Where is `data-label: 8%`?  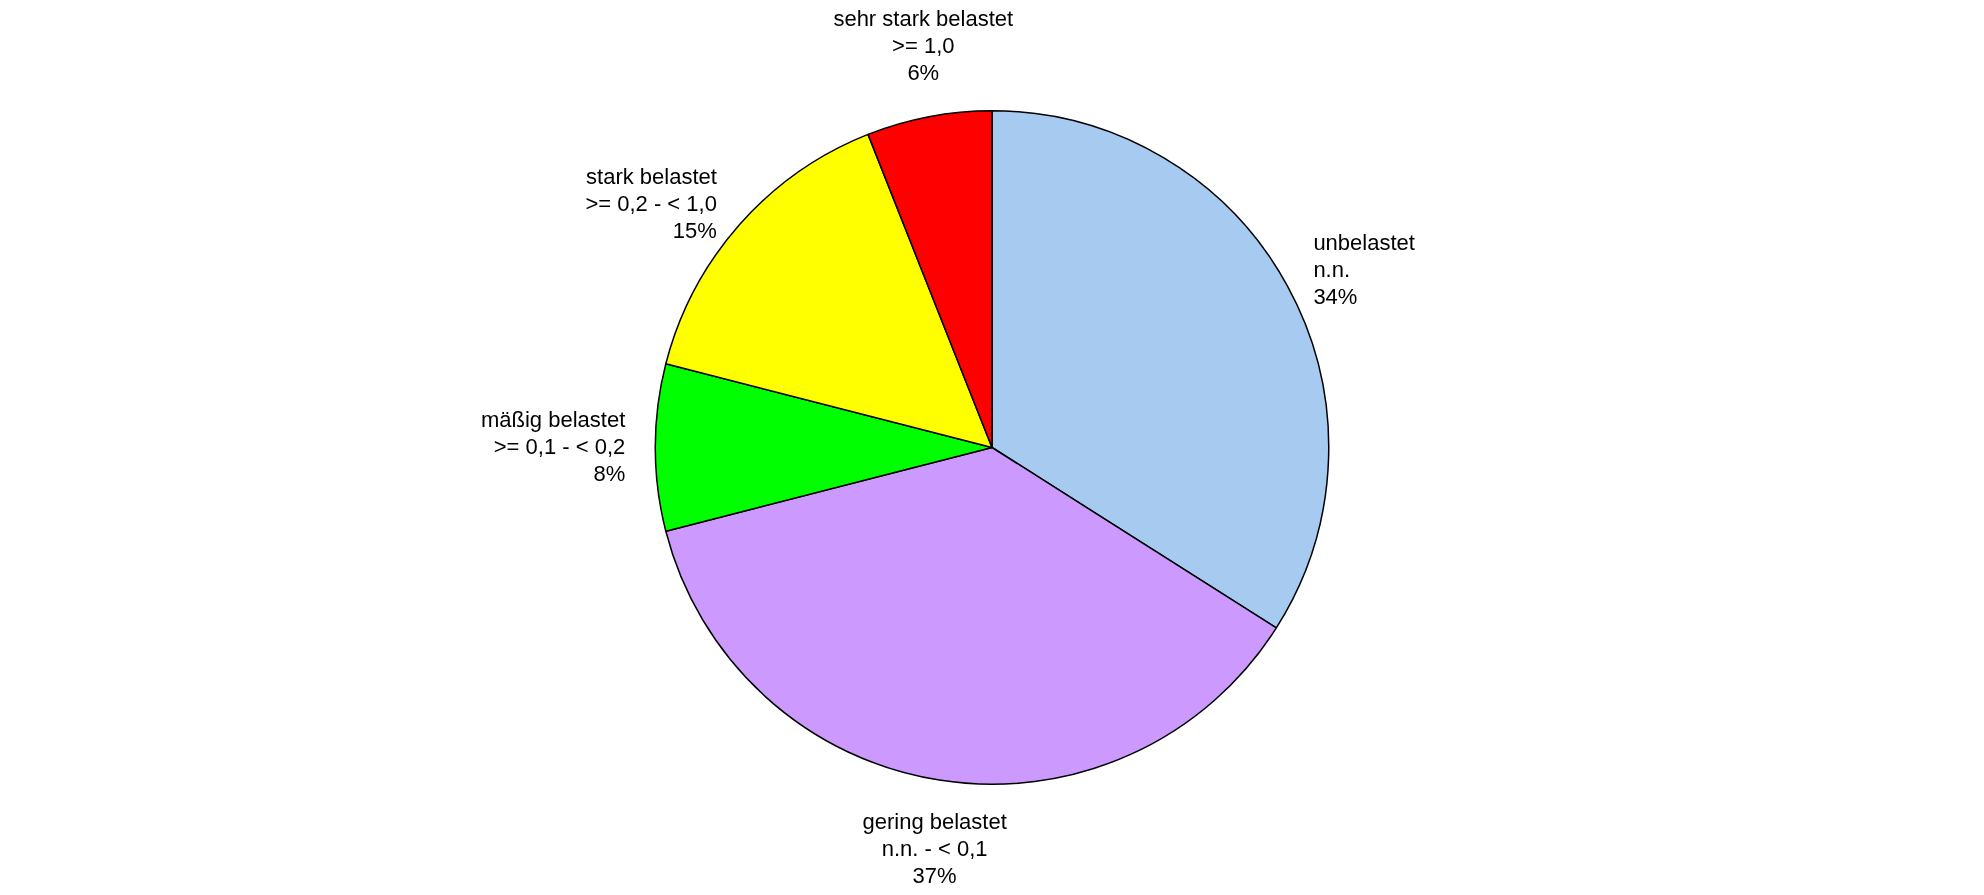
data-label: 8% is located at coordinates (609, 473).